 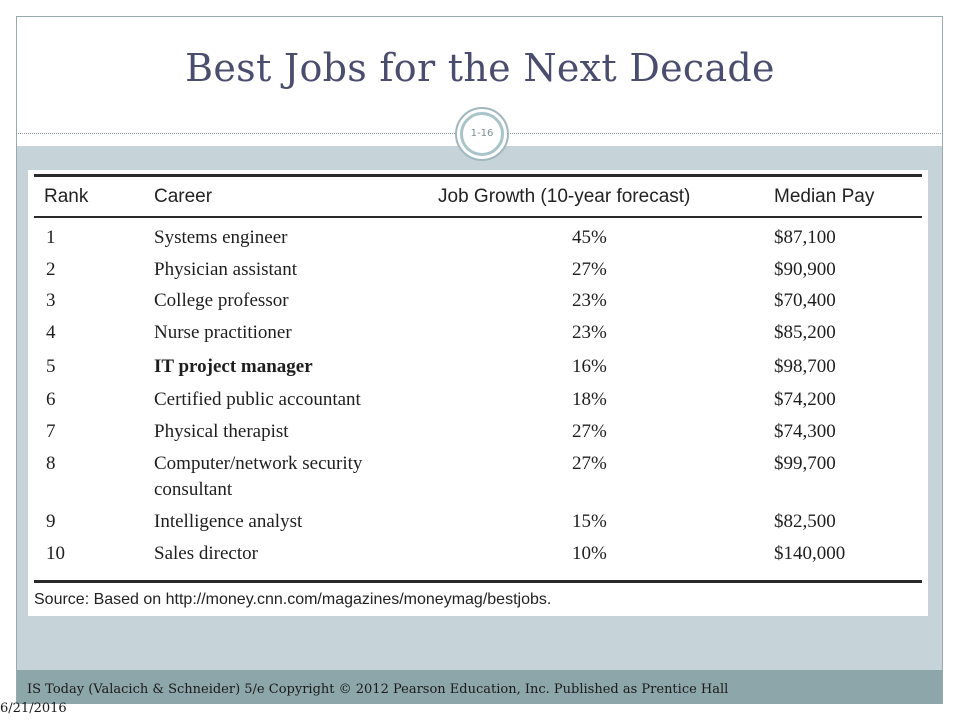 What do you see at coordinates (193, 489) in the screenshot?
I see `cell-career-line2: consultant` at bounding box center [193, 489].